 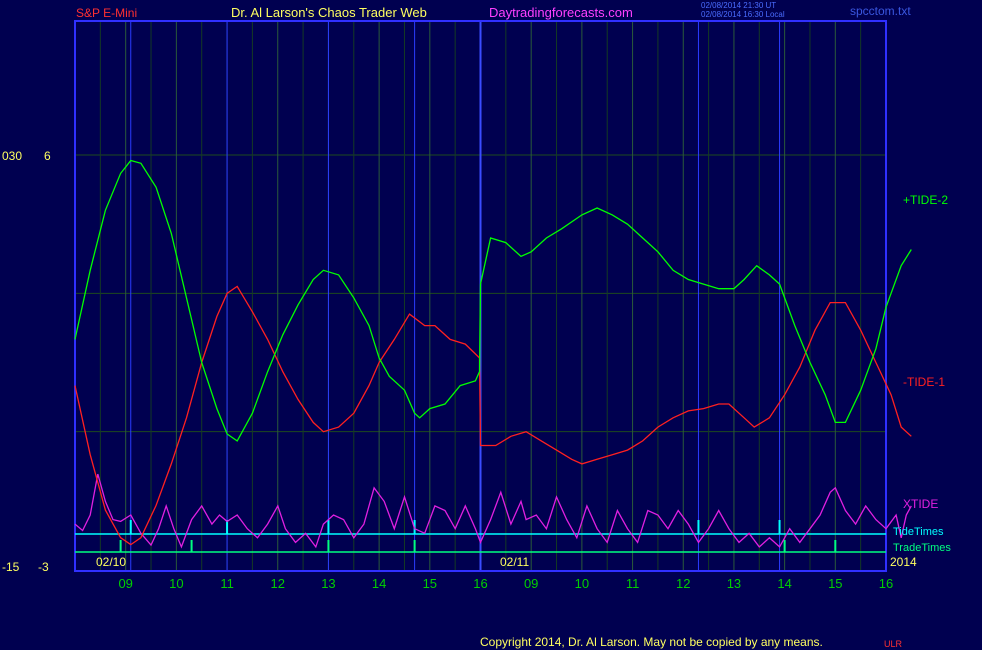 I want to click on site-title: Daytradingforecasts.com, so click(x=561, y=12).